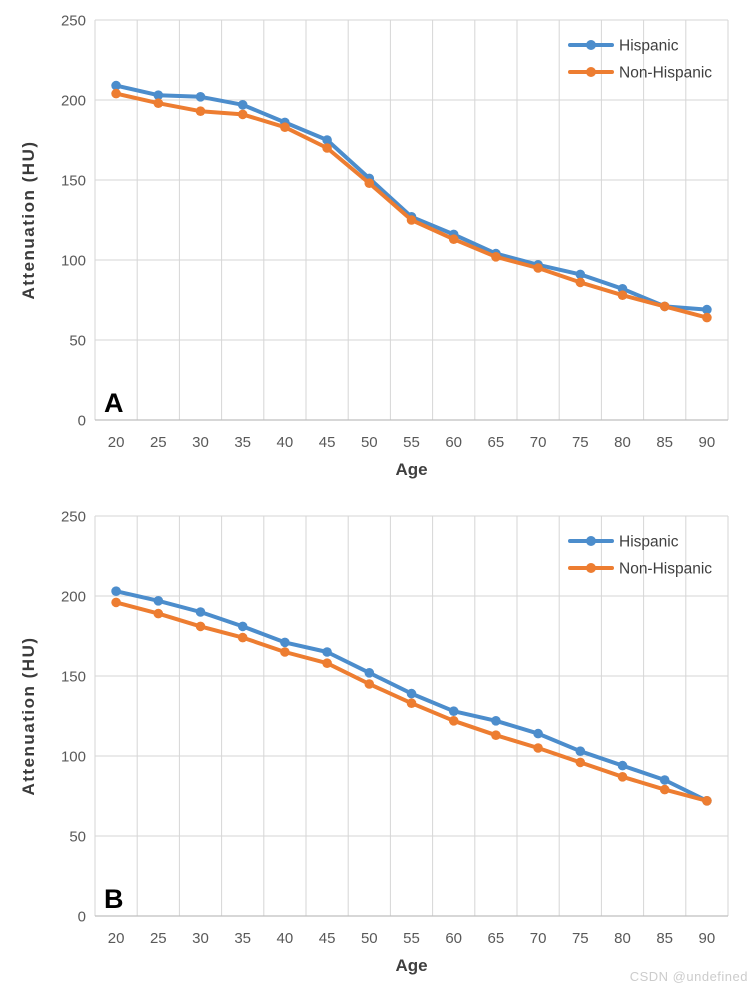  Describe the element at coordinates (28, 219) in the screenshot. I see `y-axis-title: Attenuation (HU)` at that location.